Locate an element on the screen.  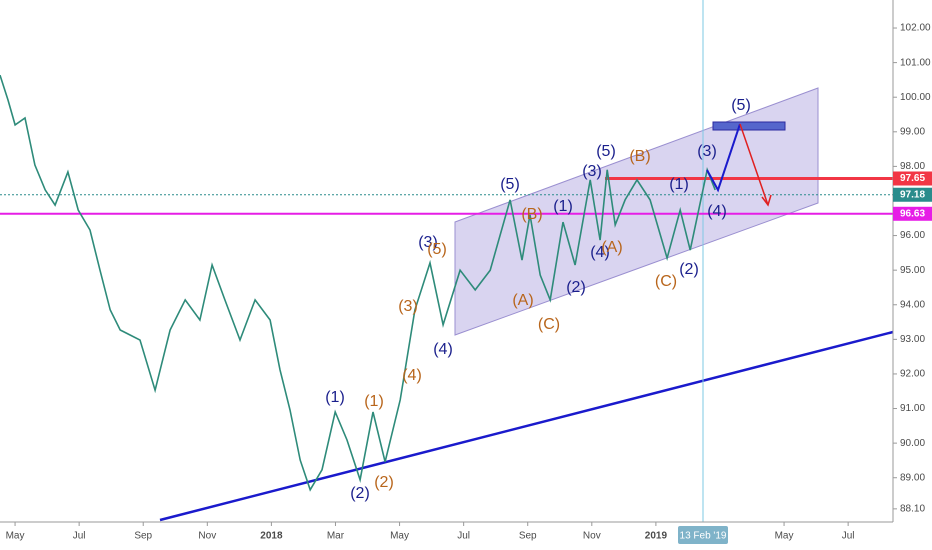
y-tick-label: 95.00 is located at coordinates (912, 270).